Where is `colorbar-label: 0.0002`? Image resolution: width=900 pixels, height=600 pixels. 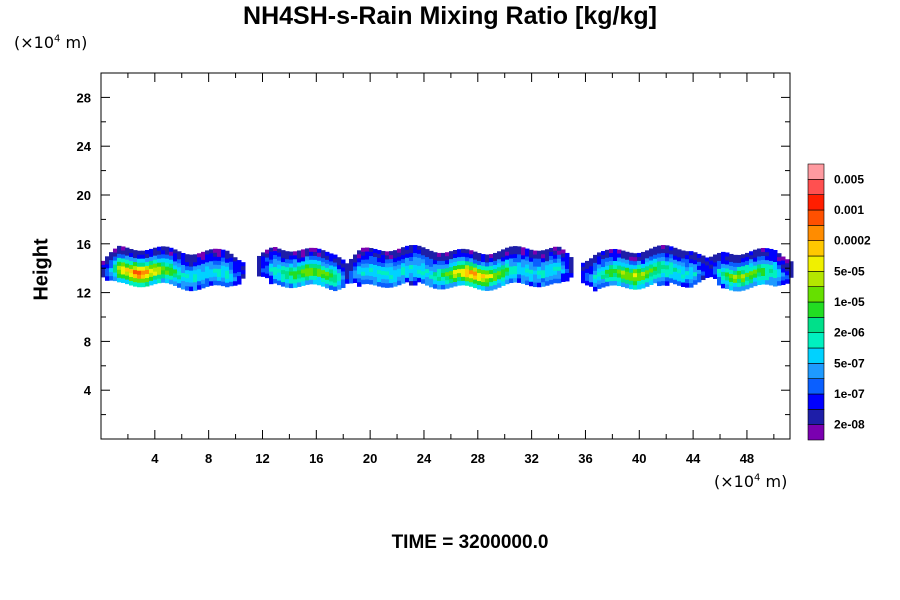 colorbar-label: 0.0002 is located at coordinates (852, 241).